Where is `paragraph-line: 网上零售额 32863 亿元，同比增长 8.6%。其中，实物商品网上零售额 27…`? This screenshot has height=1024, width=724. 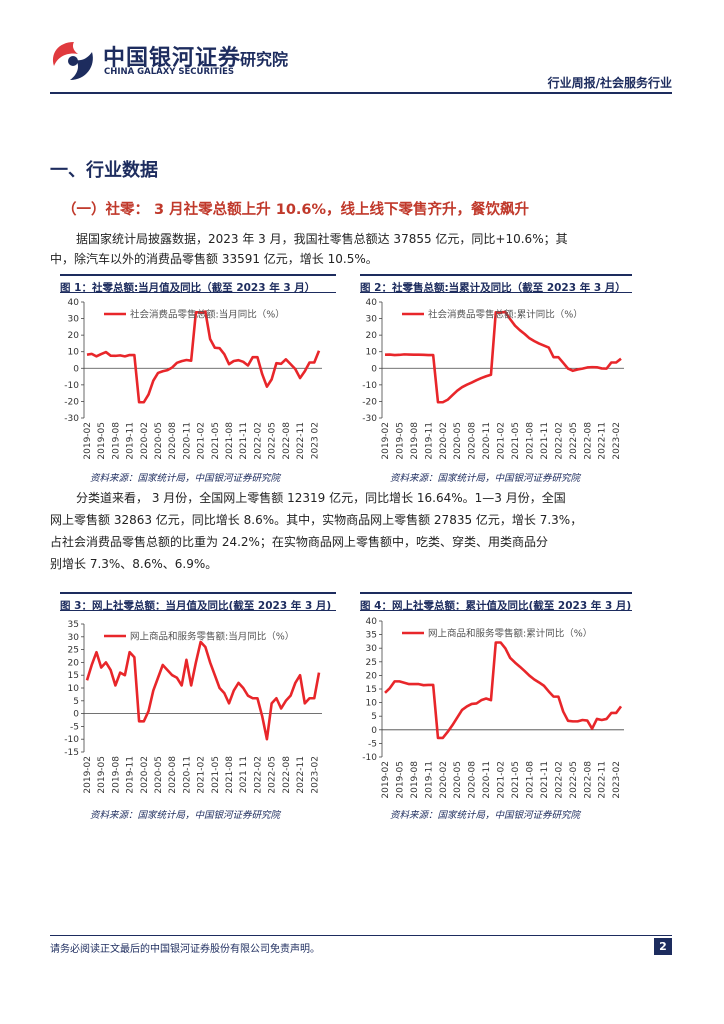 paragraph-line: 网上零售额 32863 亿元，同比增长 8.6%。其中，实物商品网上零售额 27… is located at coordinates (316, 520).